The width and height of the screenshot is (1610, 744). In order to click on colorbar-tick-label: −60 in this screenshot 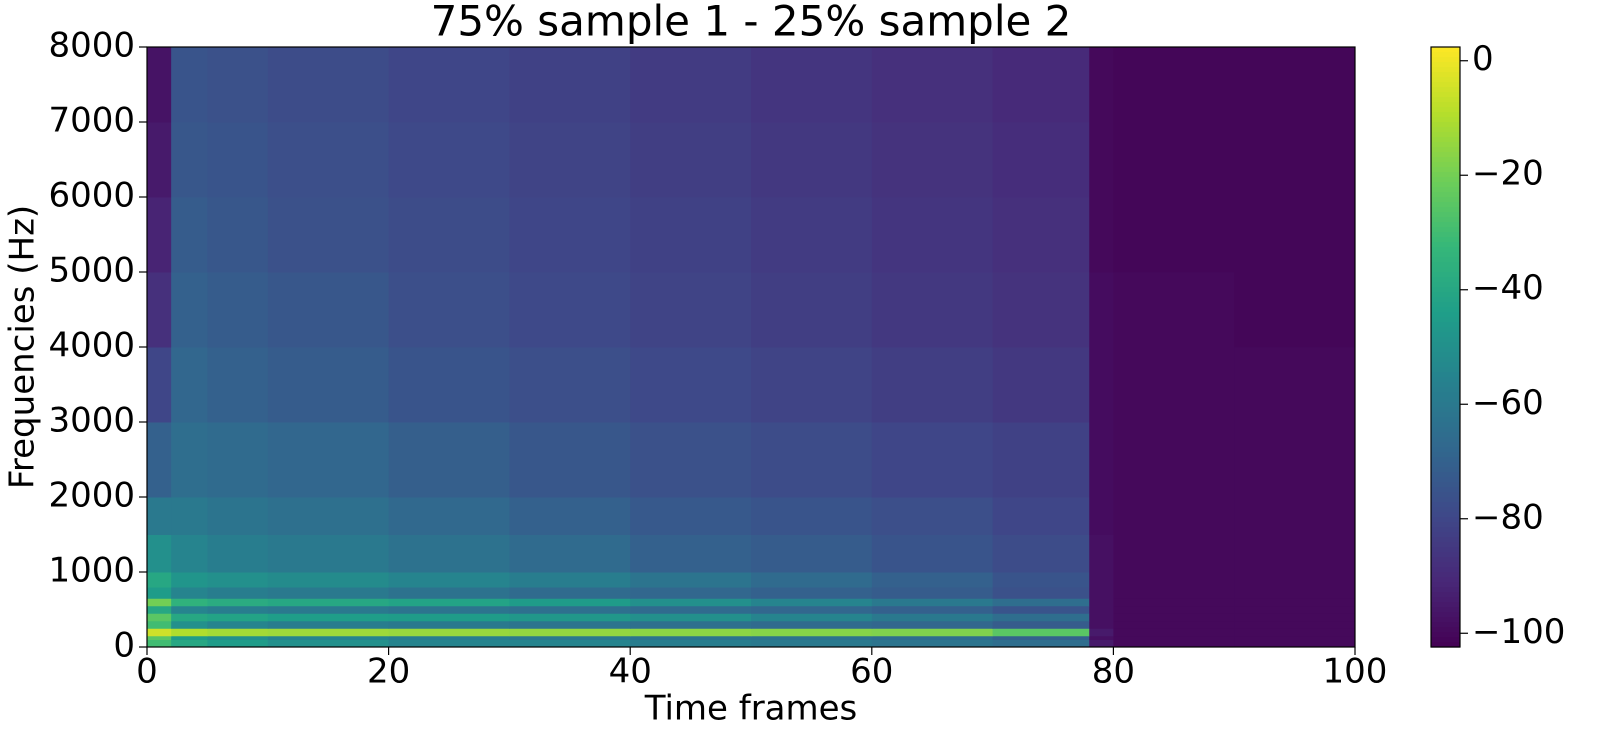, I will do `click(1508, 403)`.